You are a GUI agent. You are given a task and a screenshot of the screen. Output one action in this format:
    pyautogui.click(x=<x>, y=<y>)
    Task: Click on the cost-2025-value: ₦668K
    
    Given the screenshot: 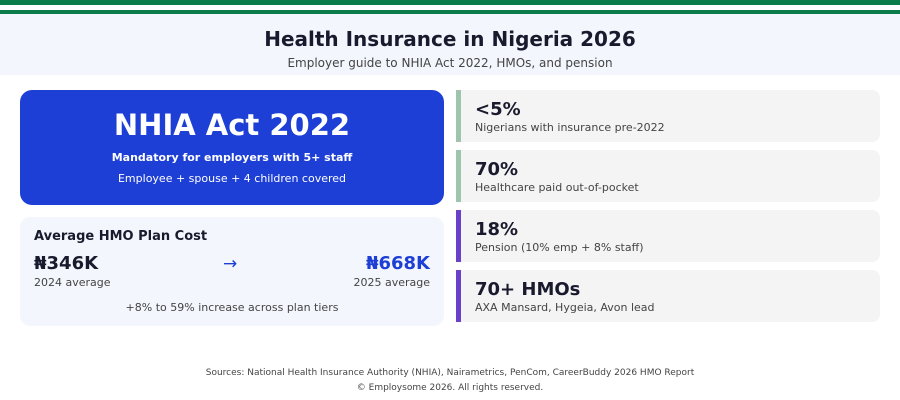 What is the action you would take?
    pyautogui.click(x=397, y=263)
    